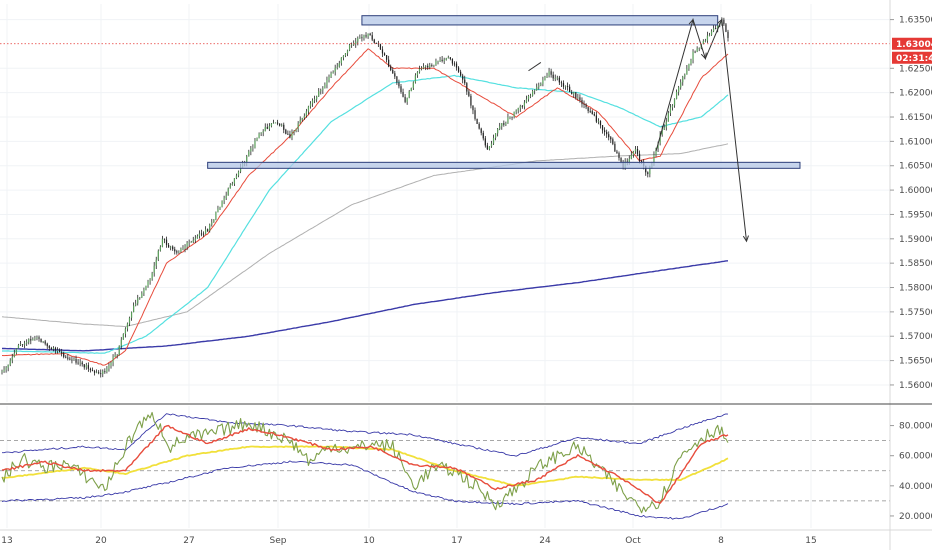  I want to click on long-moving-average-line, so click(365, 306).